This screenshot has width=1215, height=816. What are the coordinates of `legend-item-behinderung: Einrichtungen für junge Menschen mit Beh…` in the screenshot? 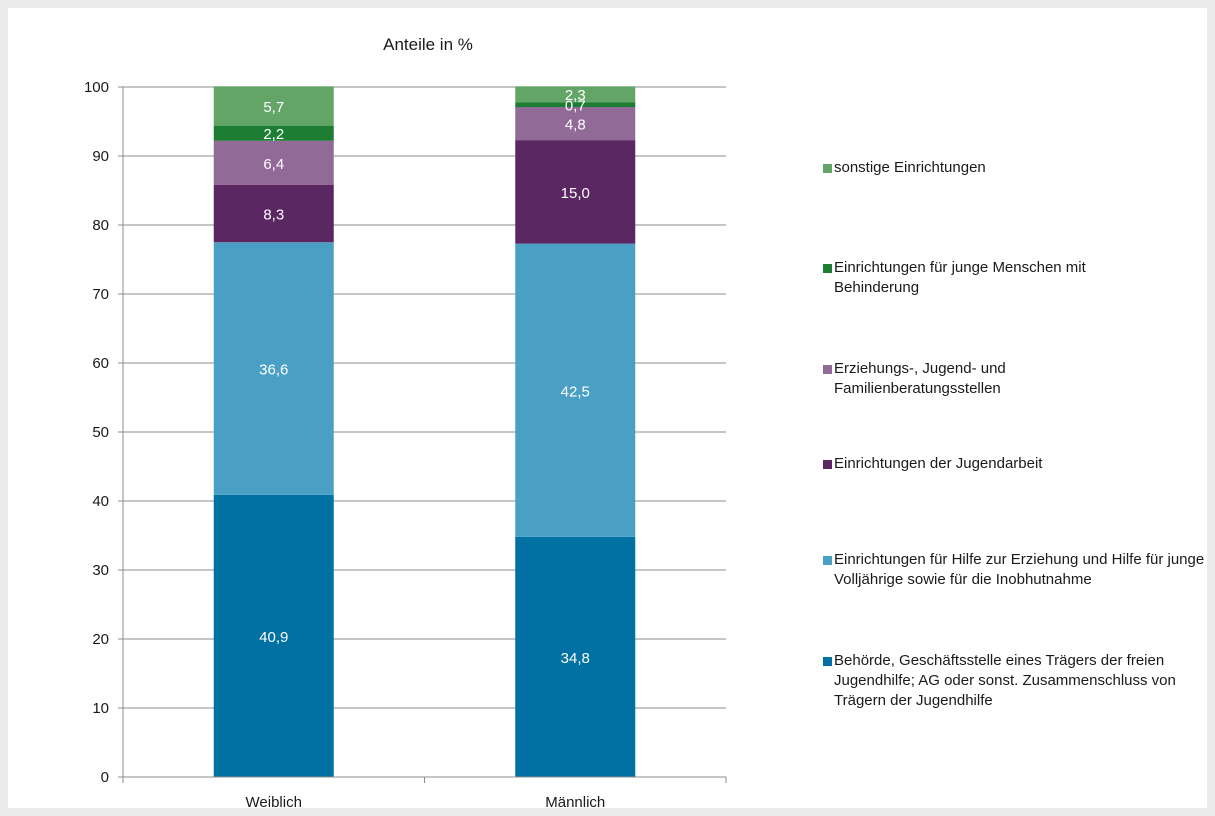 It's located at (988, 278).